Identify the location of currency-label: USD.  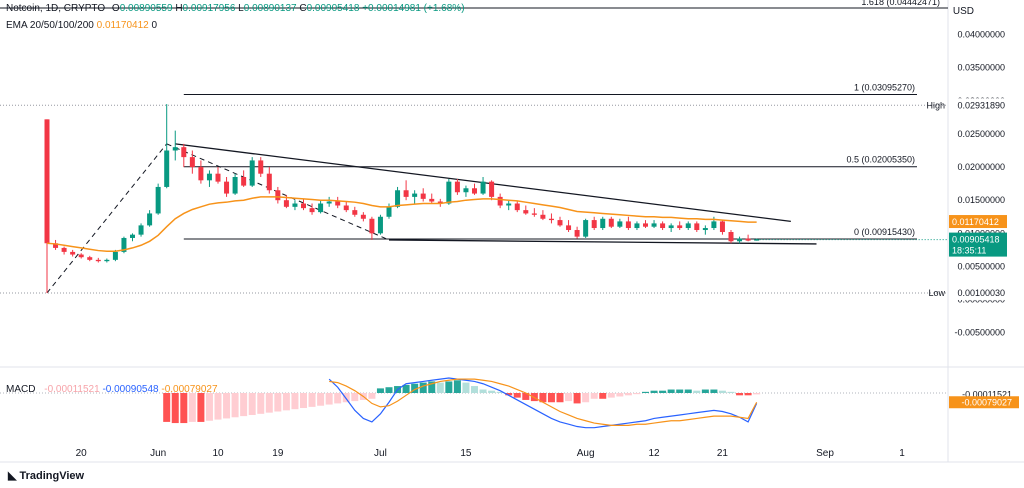
(963, 11).